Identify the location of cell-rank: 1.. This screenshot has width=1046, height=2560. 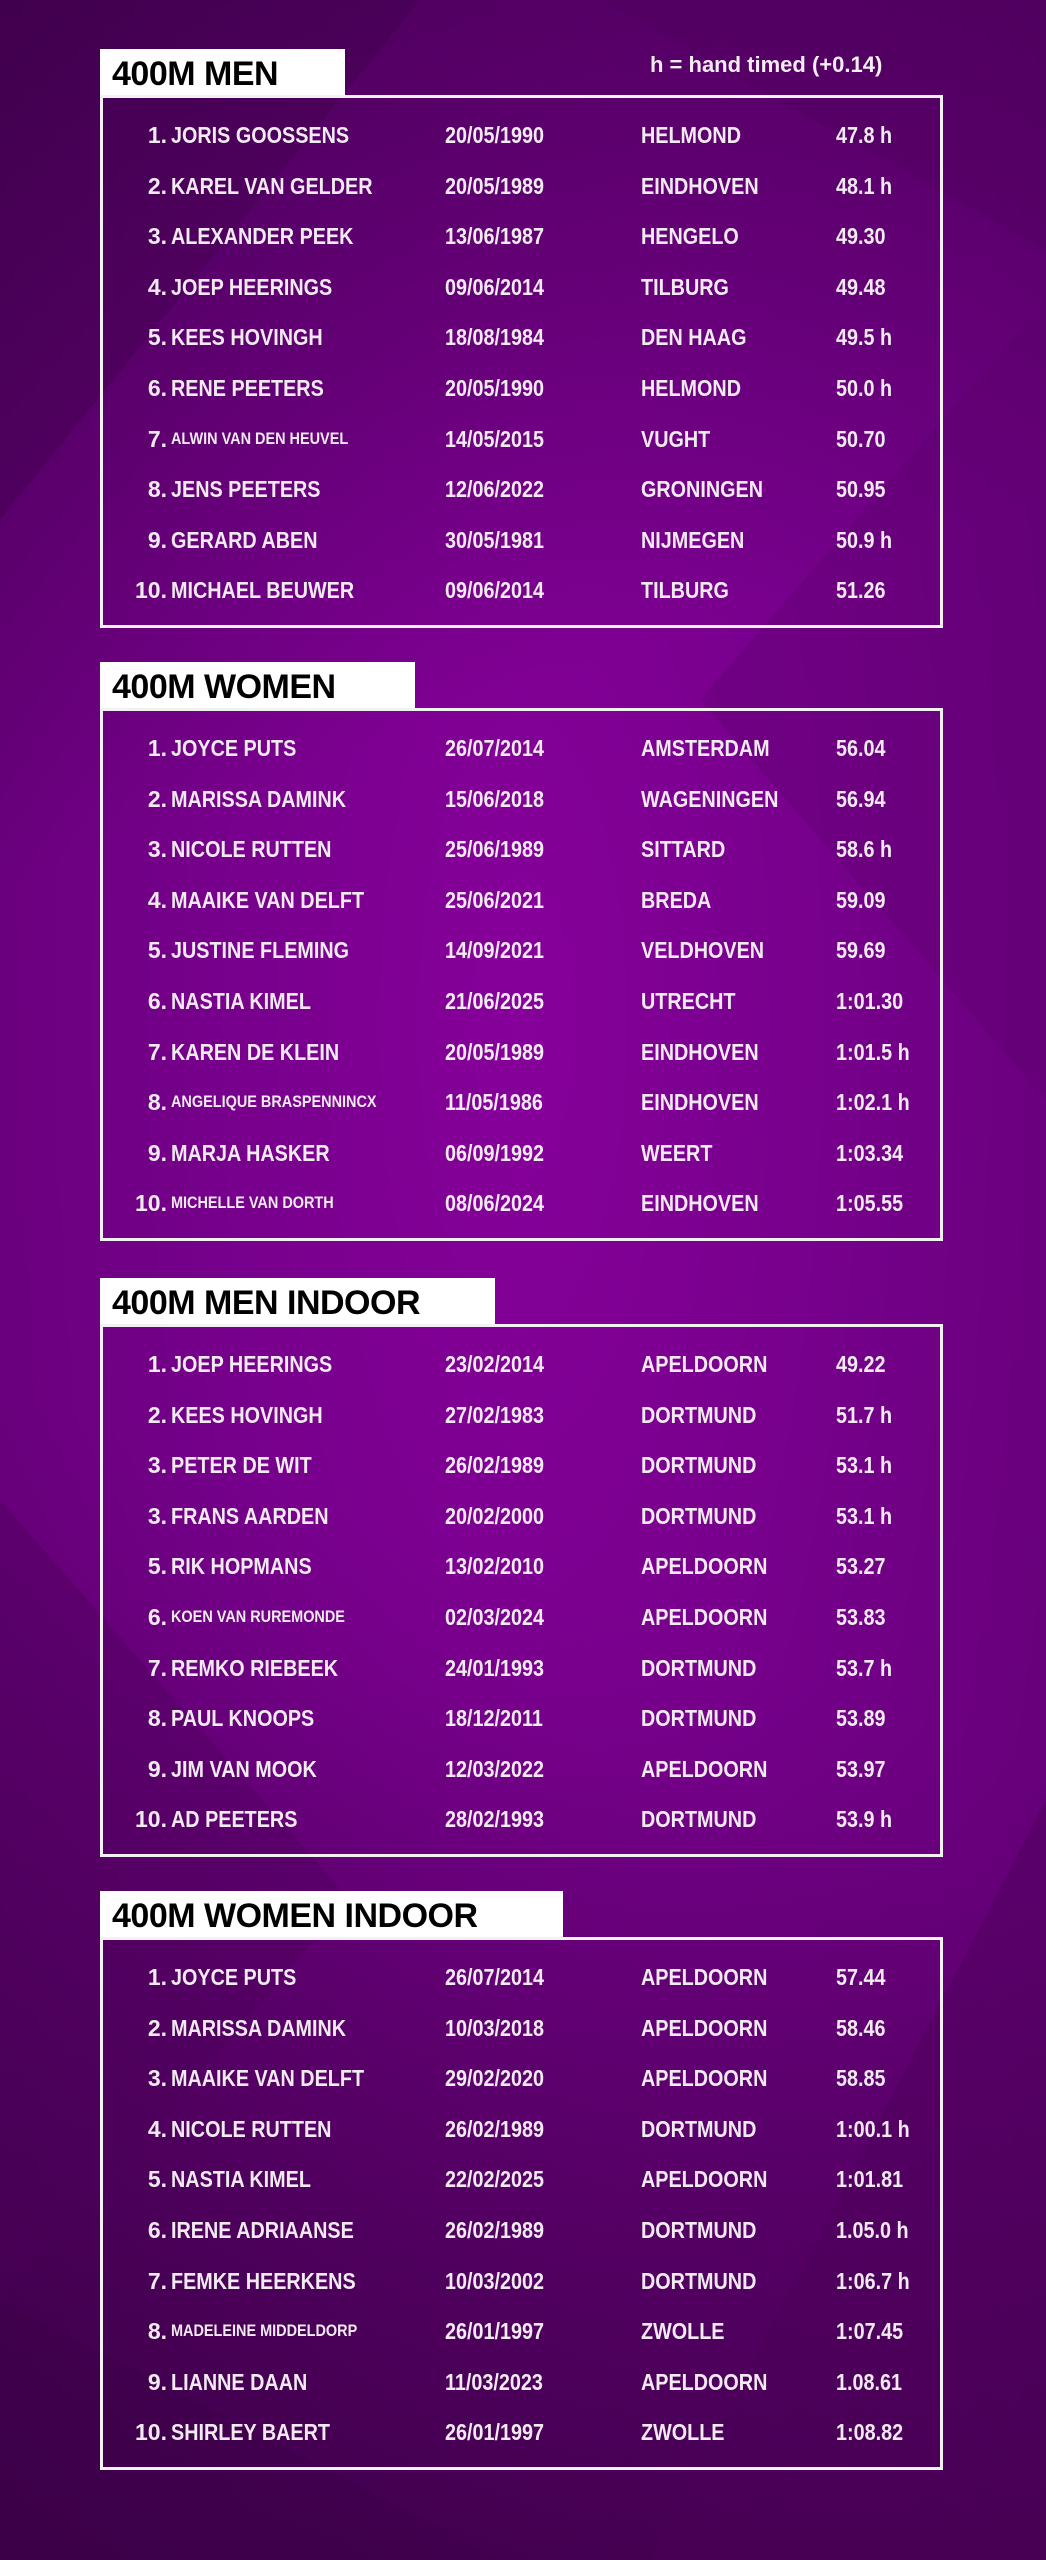
(157, 748).